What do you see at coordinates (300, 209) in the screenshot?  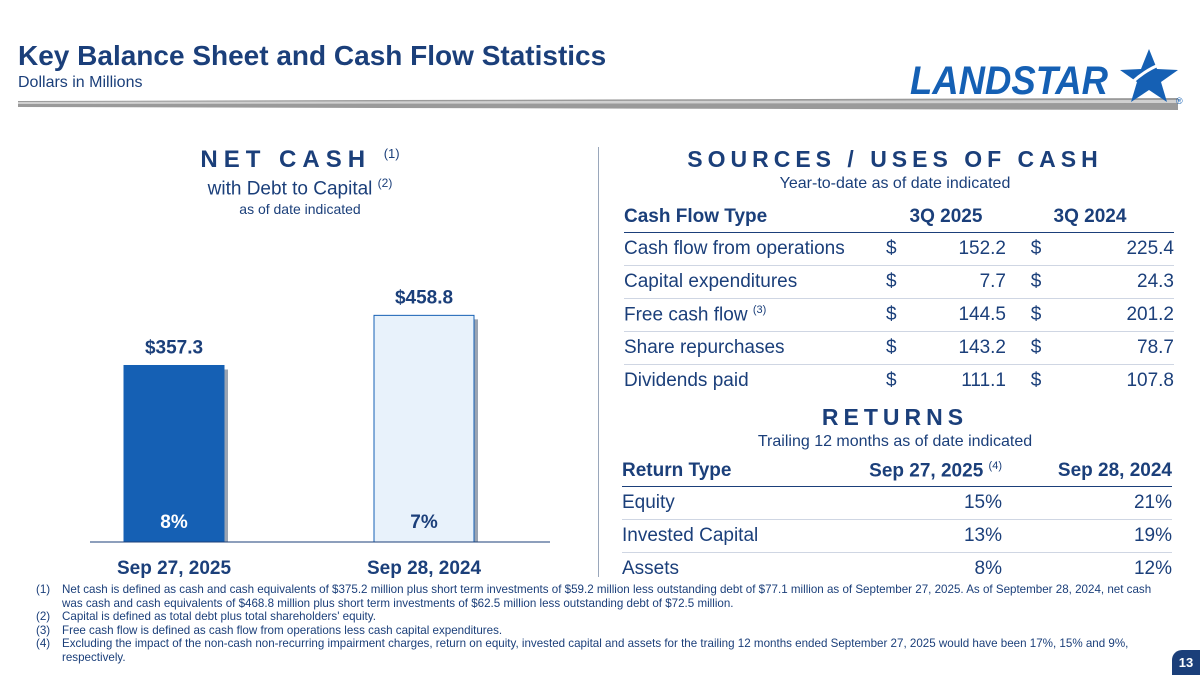 I see `net-cash-caption: as of date indicated` at bounding box center [300, 209].